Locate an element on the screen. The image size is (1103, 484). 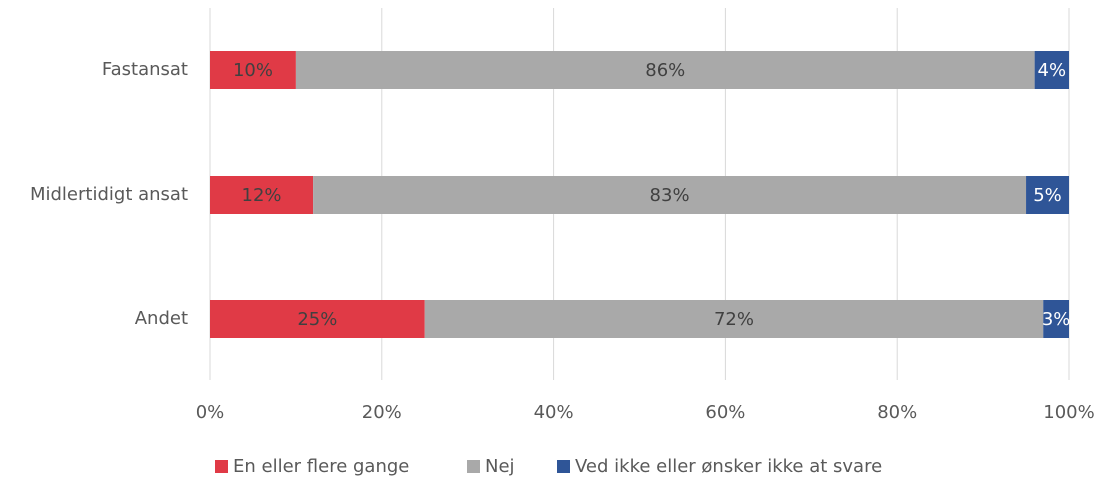
x-tick-label: 40% is located at coordinates (554, 412).